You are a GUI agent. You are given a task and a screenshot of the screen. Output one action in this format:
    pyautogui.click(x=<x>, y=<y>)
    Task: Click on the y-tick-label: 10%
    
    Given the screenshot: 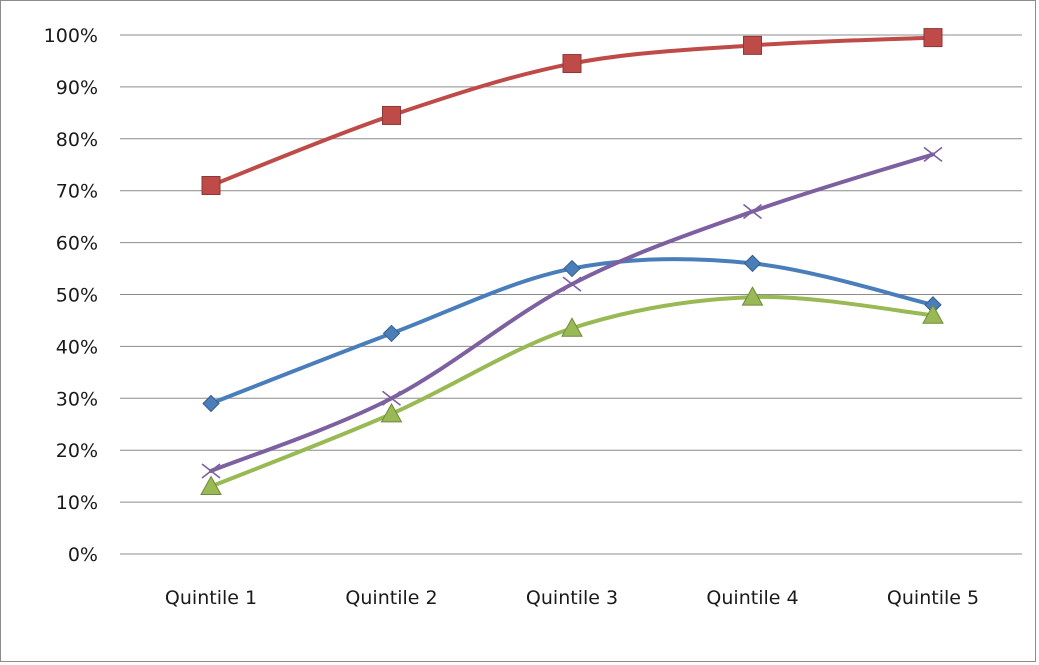 What is the action you would take?
    pyautogui.click(x=77, y=503)
    